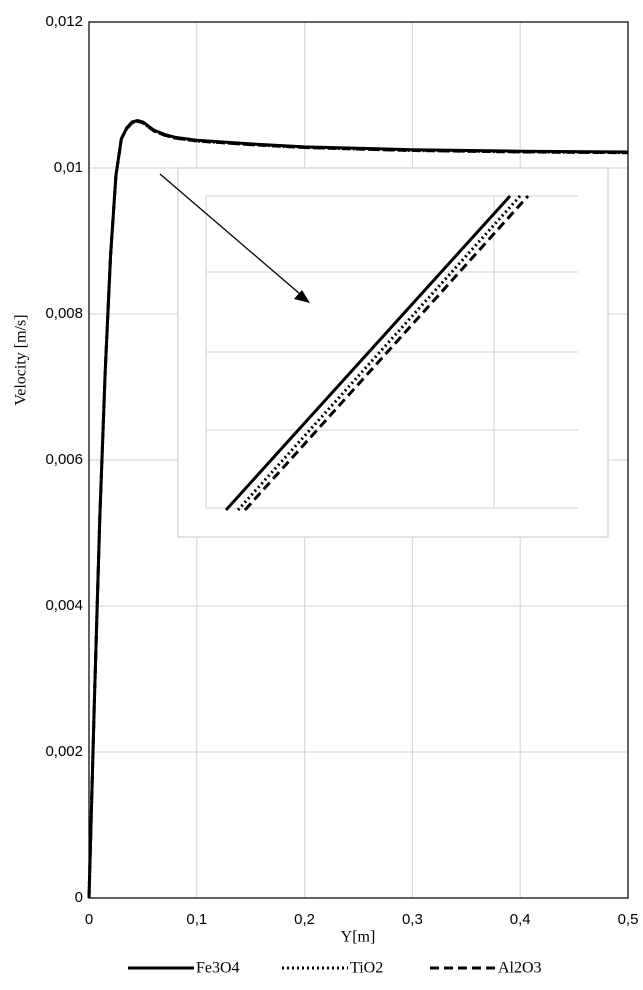  I want to click on arrow-shaft, so click(230, 234).